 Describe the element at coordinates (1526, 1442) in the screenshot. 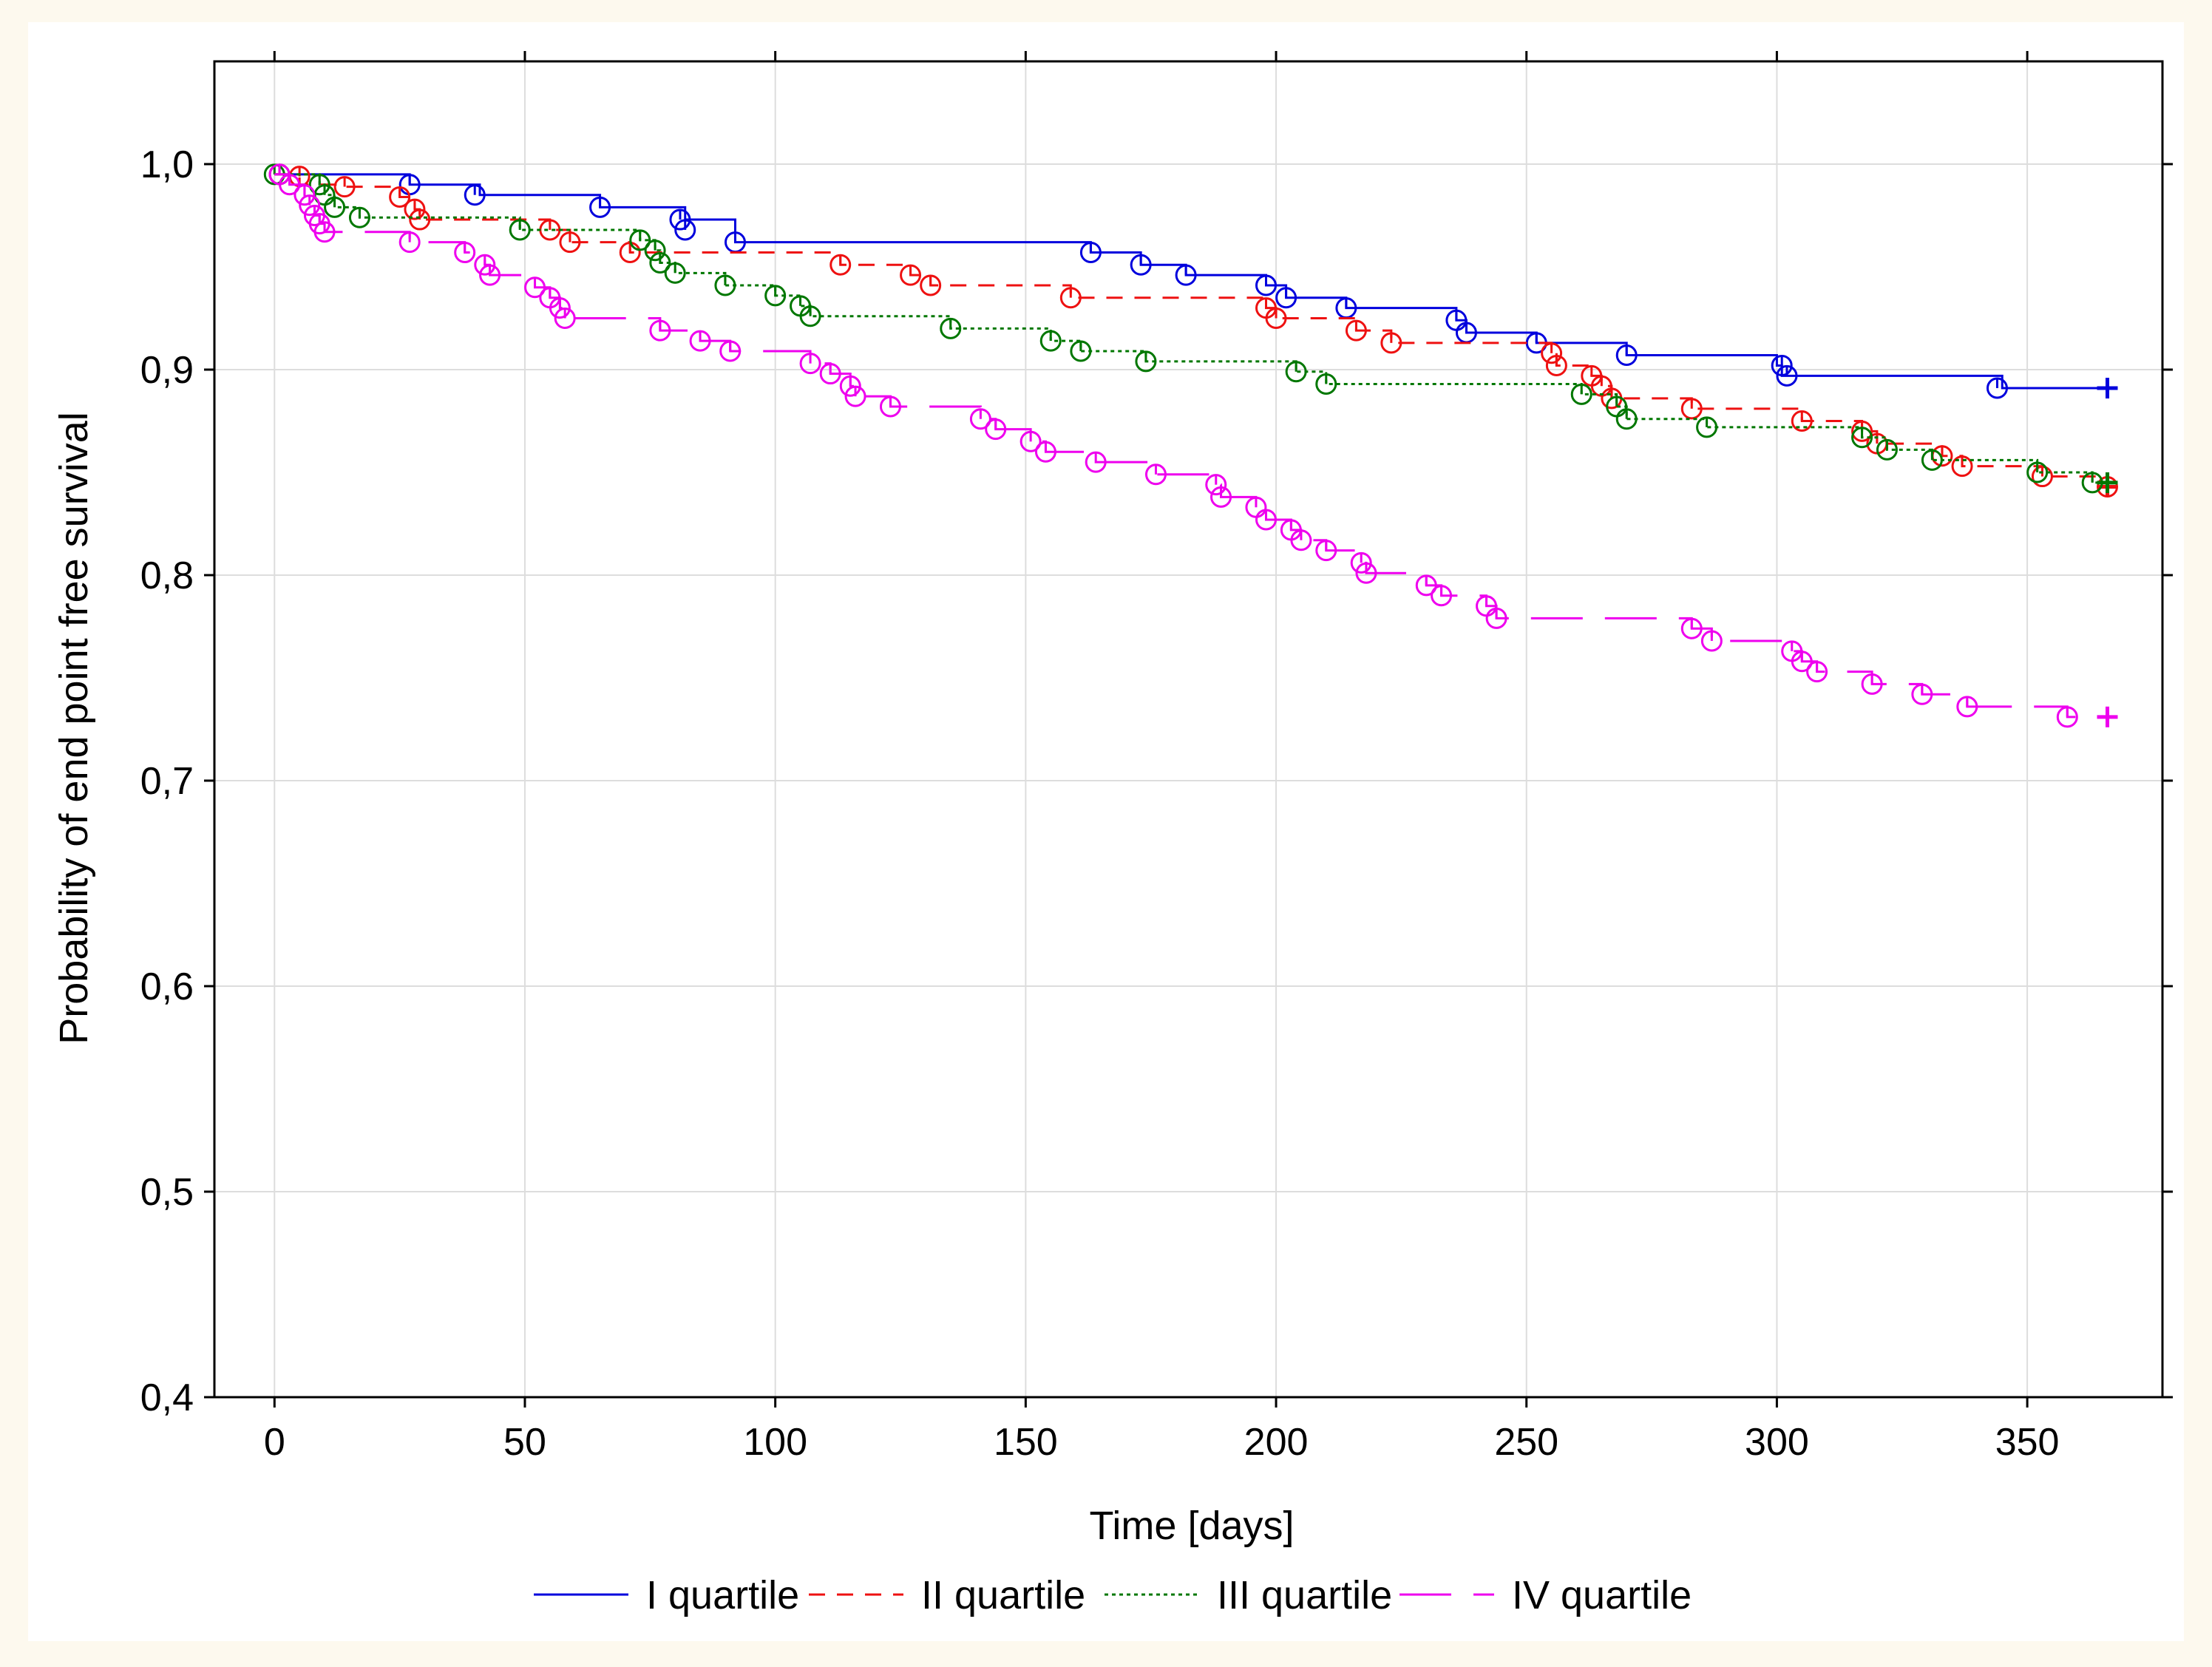

I see `x-tick-label: 250` at that location.